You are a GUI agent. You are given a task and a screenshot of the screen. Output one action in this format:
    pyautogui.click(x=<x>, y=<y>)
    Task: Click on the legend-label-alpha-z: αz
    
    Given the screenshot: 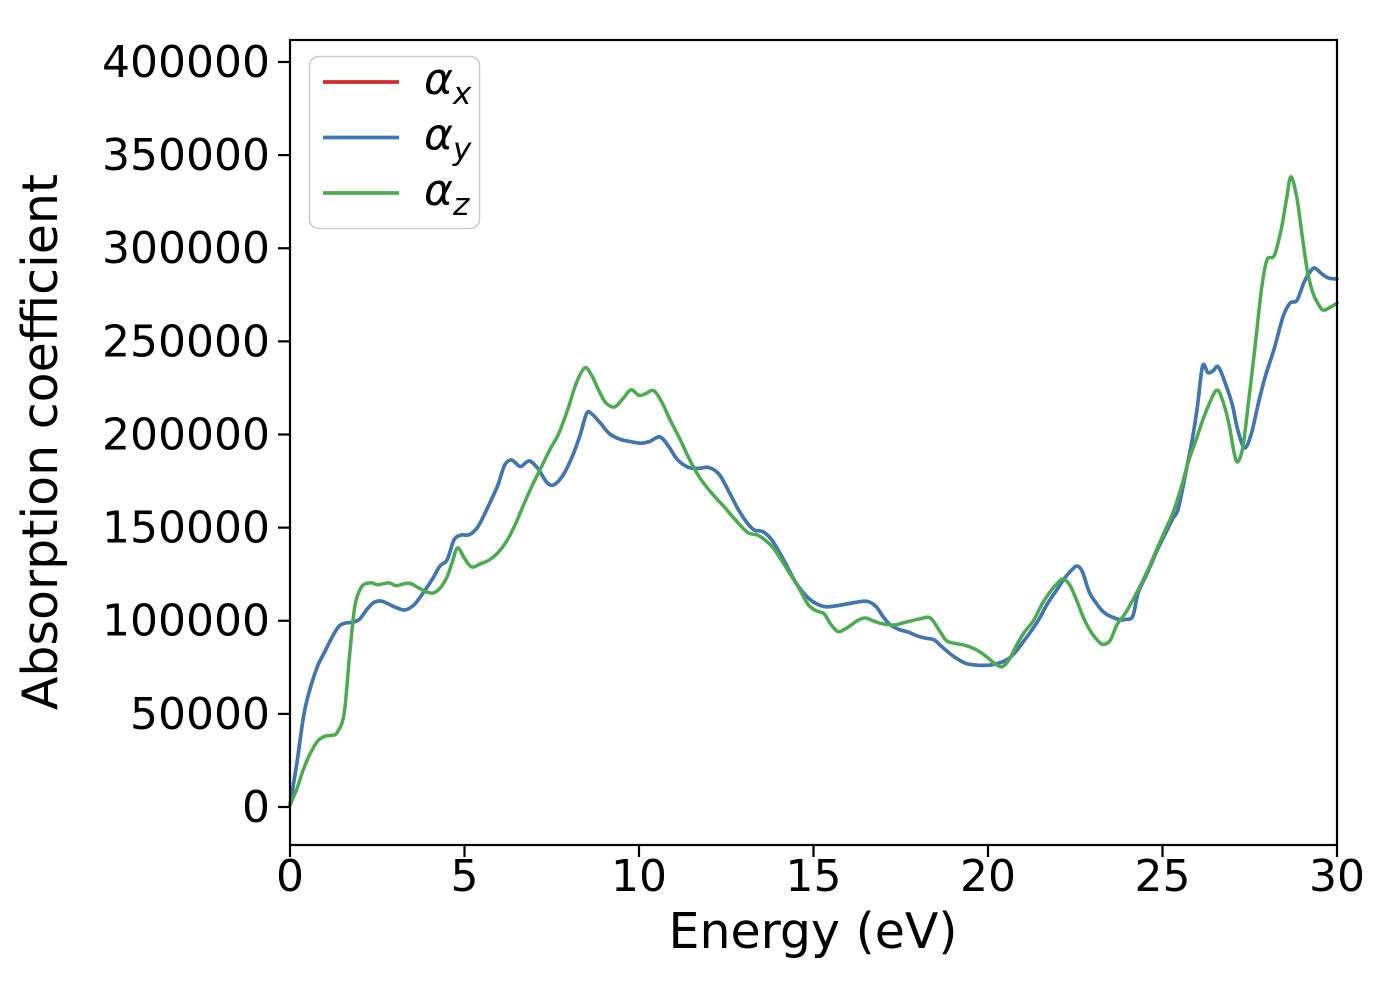 What is the action you would take?
    pyautogui.click(x=447, y=194)
    